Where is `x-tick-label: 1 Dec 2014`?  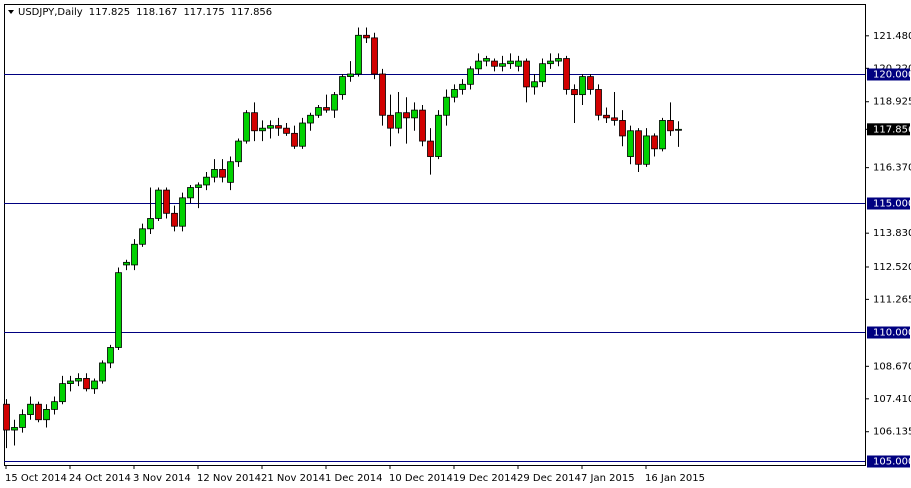 x-tick-label: 1 Dec 2014 is located at coordinates (354, 478).